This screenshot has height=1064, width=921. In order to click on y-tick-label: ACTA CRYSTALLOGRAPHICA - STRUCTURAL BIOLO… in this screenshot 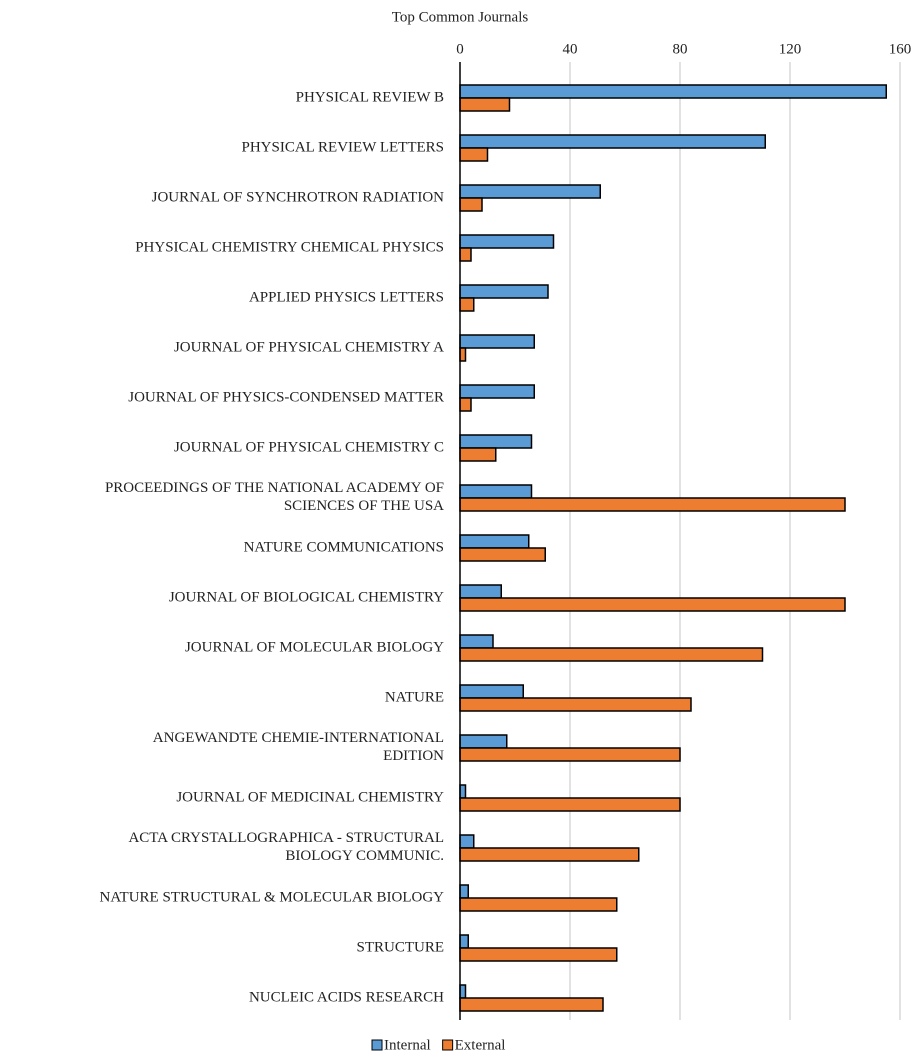, I will do `click(286, 847)`.